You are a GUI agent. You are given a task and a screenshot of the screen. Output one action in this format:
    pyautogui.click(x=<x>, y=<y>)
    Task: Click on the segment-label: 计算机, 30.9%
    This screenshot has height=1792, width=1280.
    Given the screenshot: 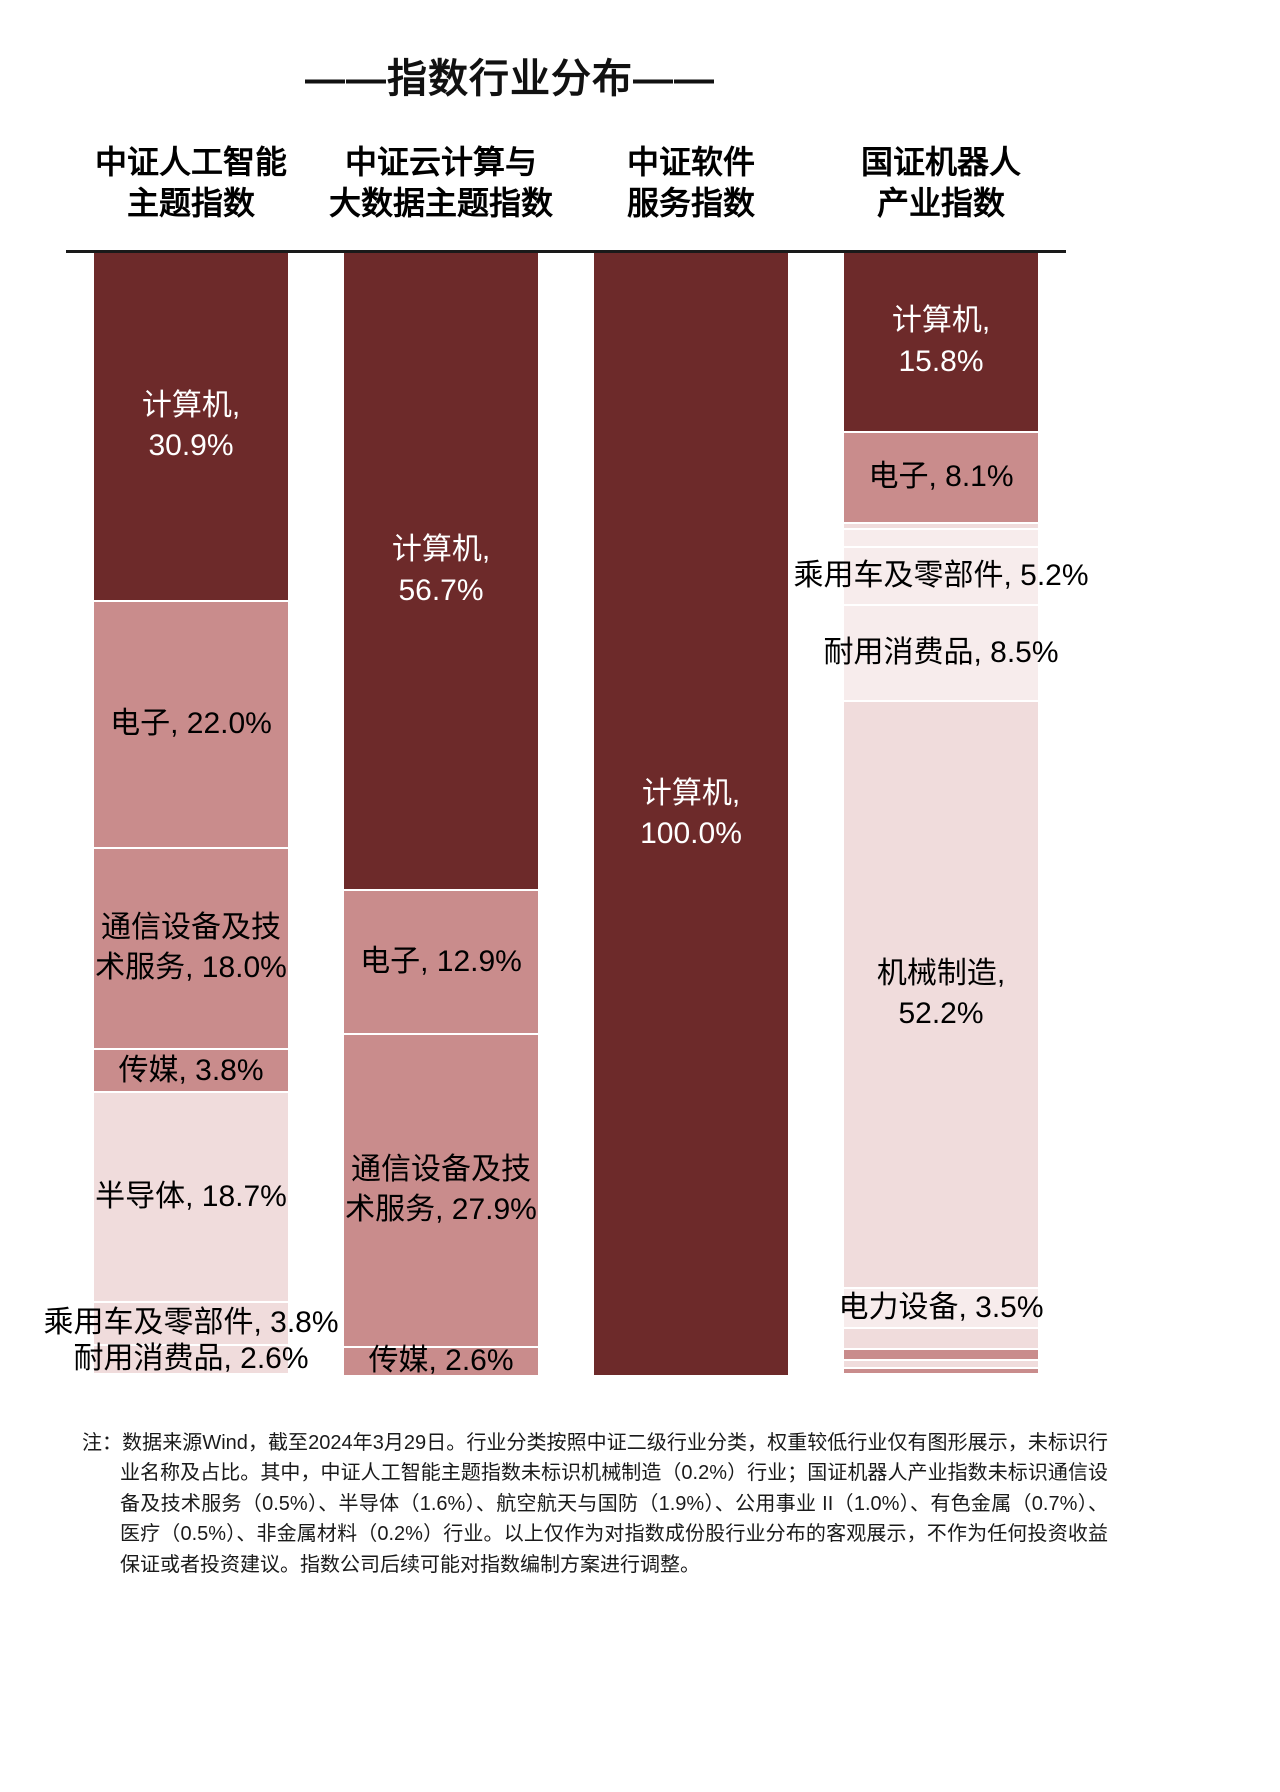 What is the action you would take?
    pyautogui.click(x=191, y=425)
    